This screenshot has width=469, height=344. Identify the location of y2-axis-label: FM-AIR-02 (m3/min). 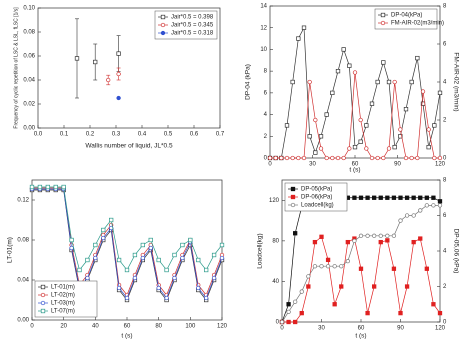
(455, 81).